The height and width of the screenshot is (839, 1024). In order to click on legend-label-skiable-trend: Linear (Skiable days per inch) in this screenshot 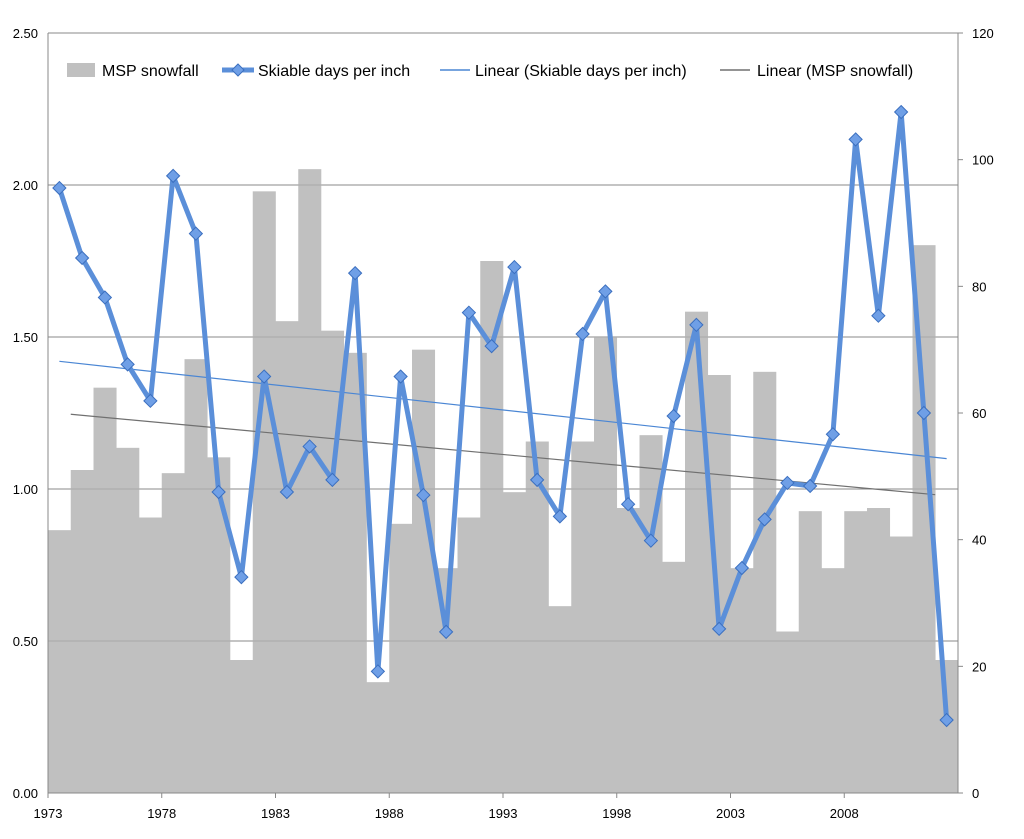, I will do `click(581, 71)`.